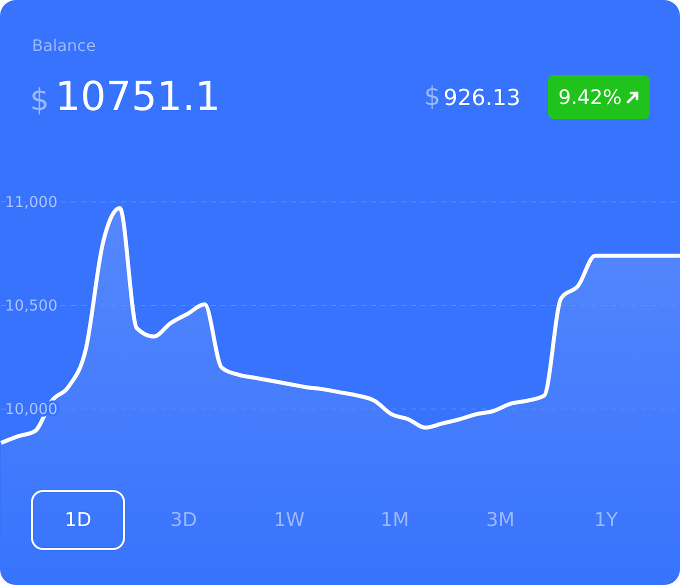  I want to click on annotation: 1D, so click(78, 520).